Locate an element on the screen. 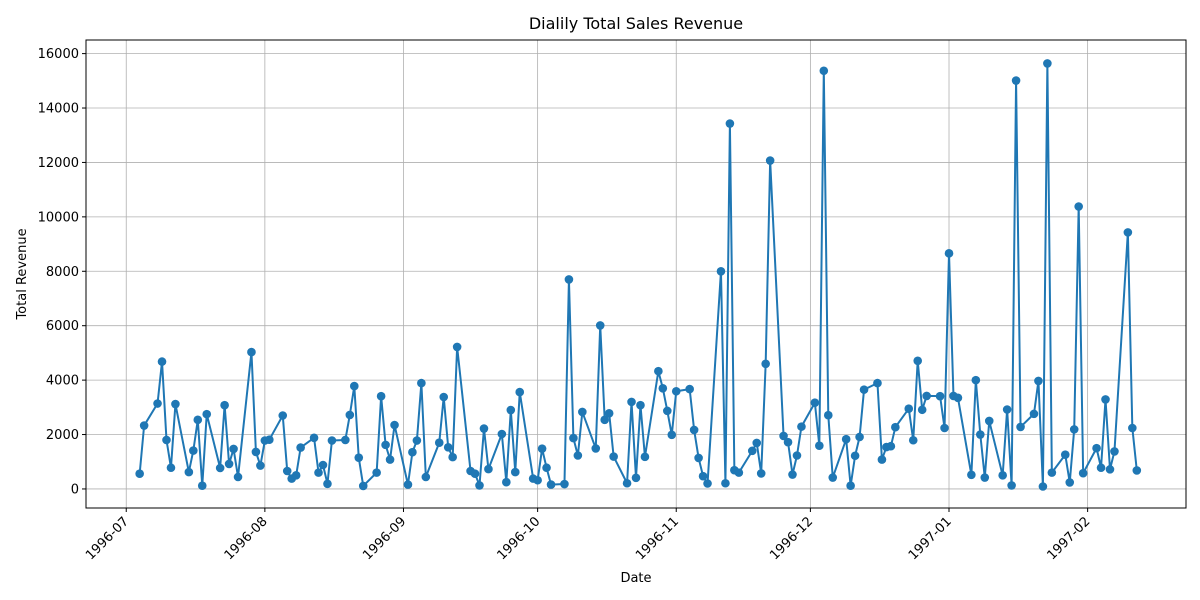 The image size is (1200, 600). y-tick-label: 16000 is located at coordinates (58, 54).